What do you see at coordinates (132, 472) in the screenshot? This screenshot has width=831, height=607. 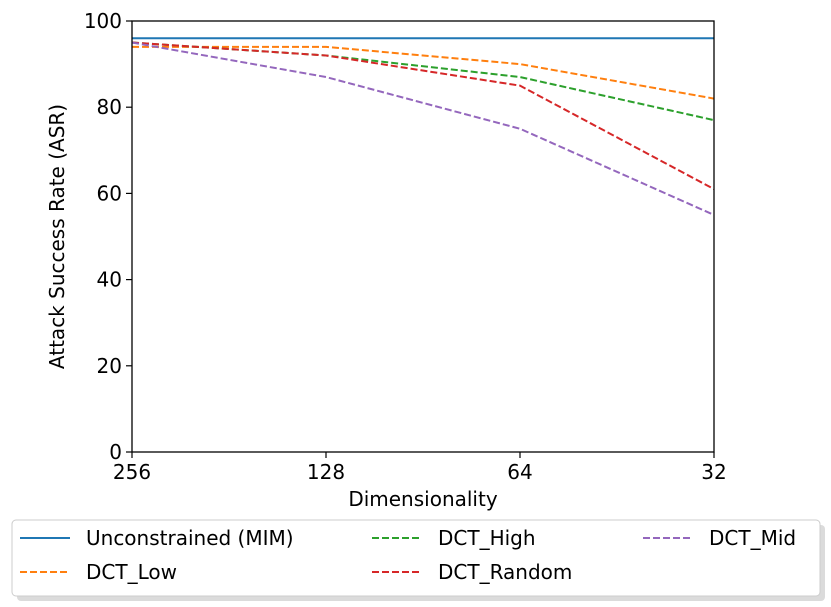 I see `x-tick-label: 256` at bounding box center [132, 472].